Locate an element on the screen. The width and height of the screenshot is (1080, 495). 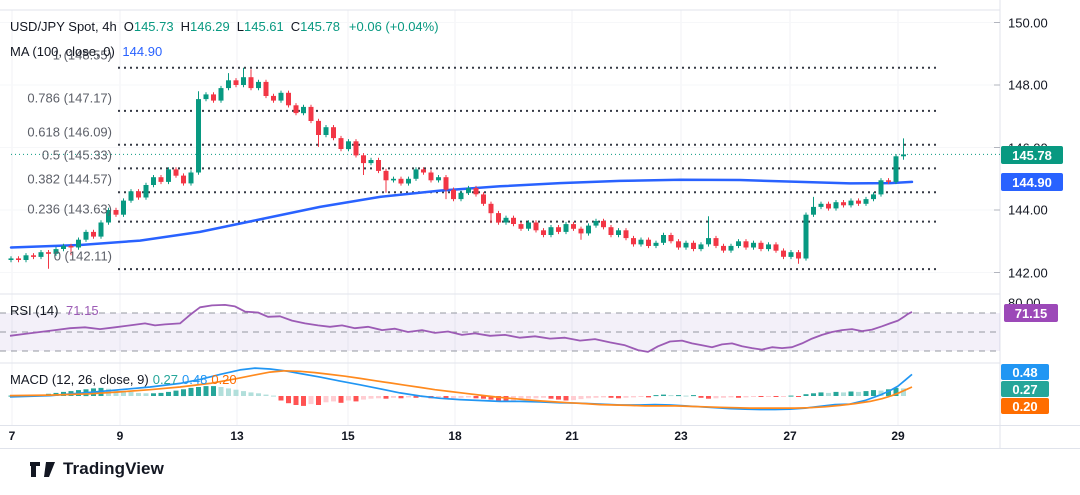
ohlc-value: 145.73 is located at coordinates (153, 26).